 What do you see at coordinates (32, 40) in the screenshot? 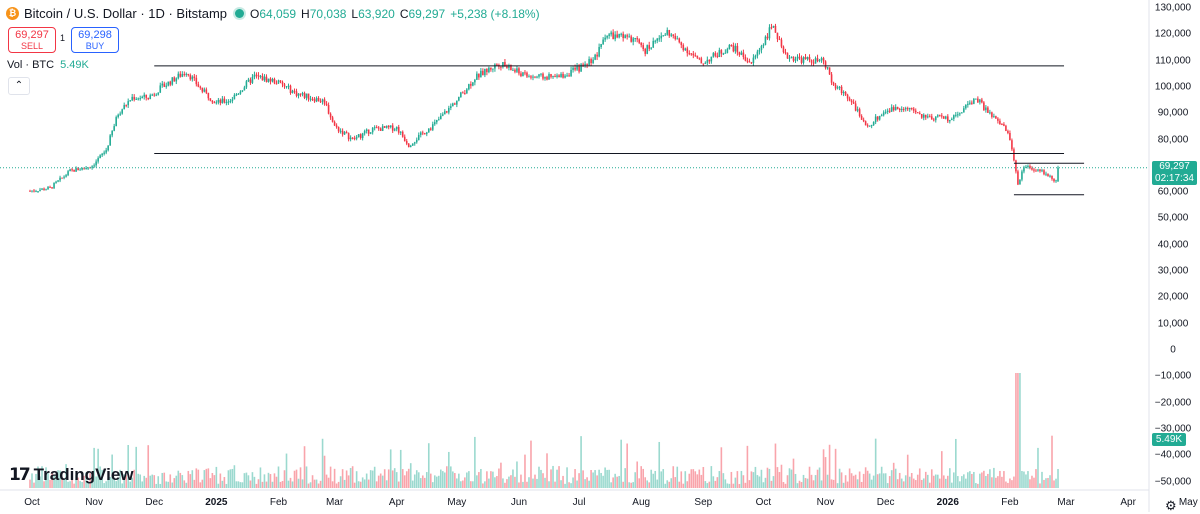
I see `sell-button: 69,297 SELL` at bounding box center [32, 40].